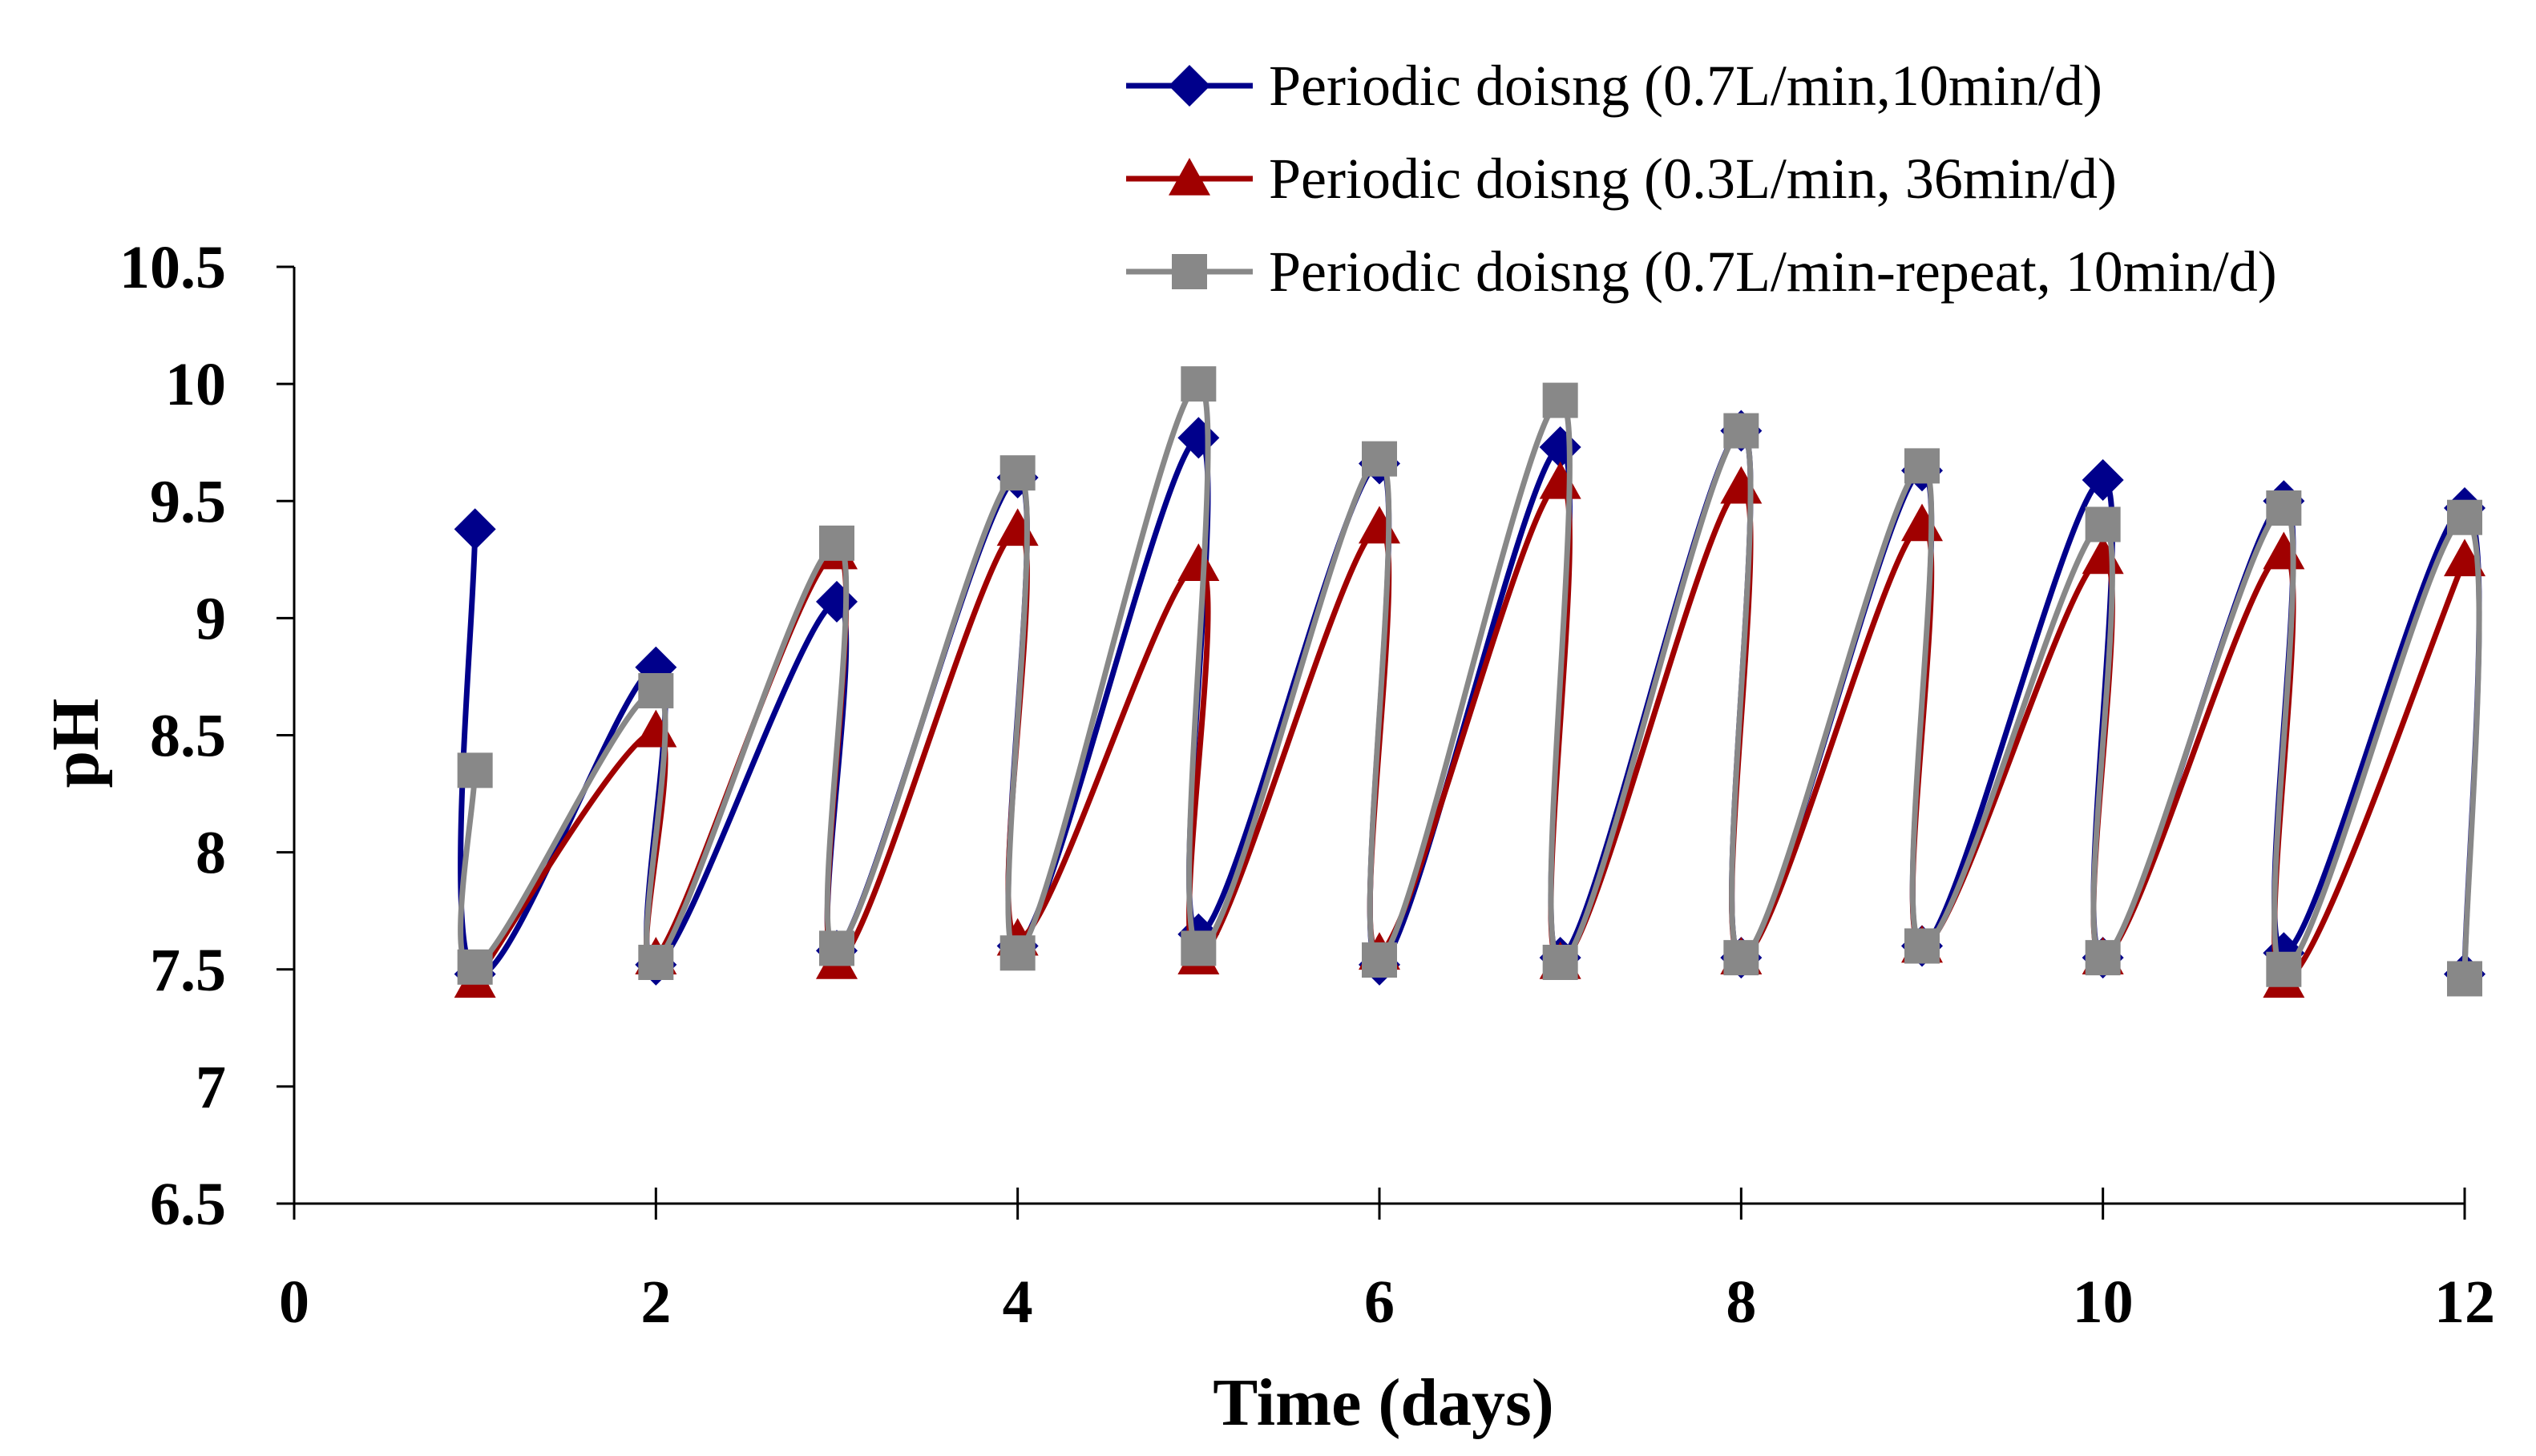  Describe the element at coordinates (188, 737) in the screenshot. I see `y-tick-label: 8.5` at that location.